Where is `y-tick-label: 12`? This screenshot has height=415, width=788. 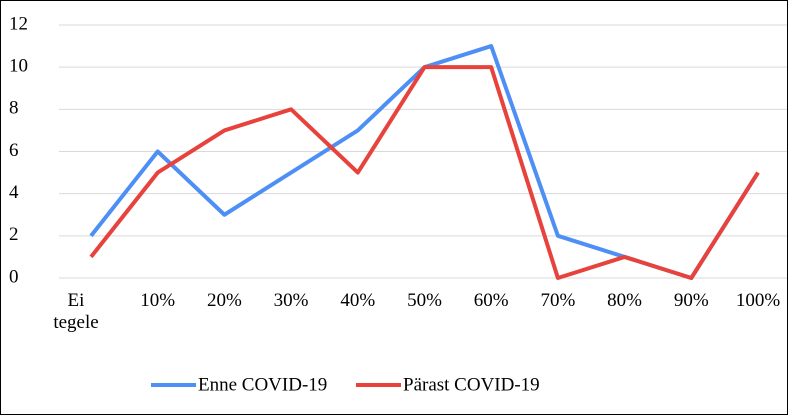 y-tick-label: 12 is located at coordinates (18, 23).